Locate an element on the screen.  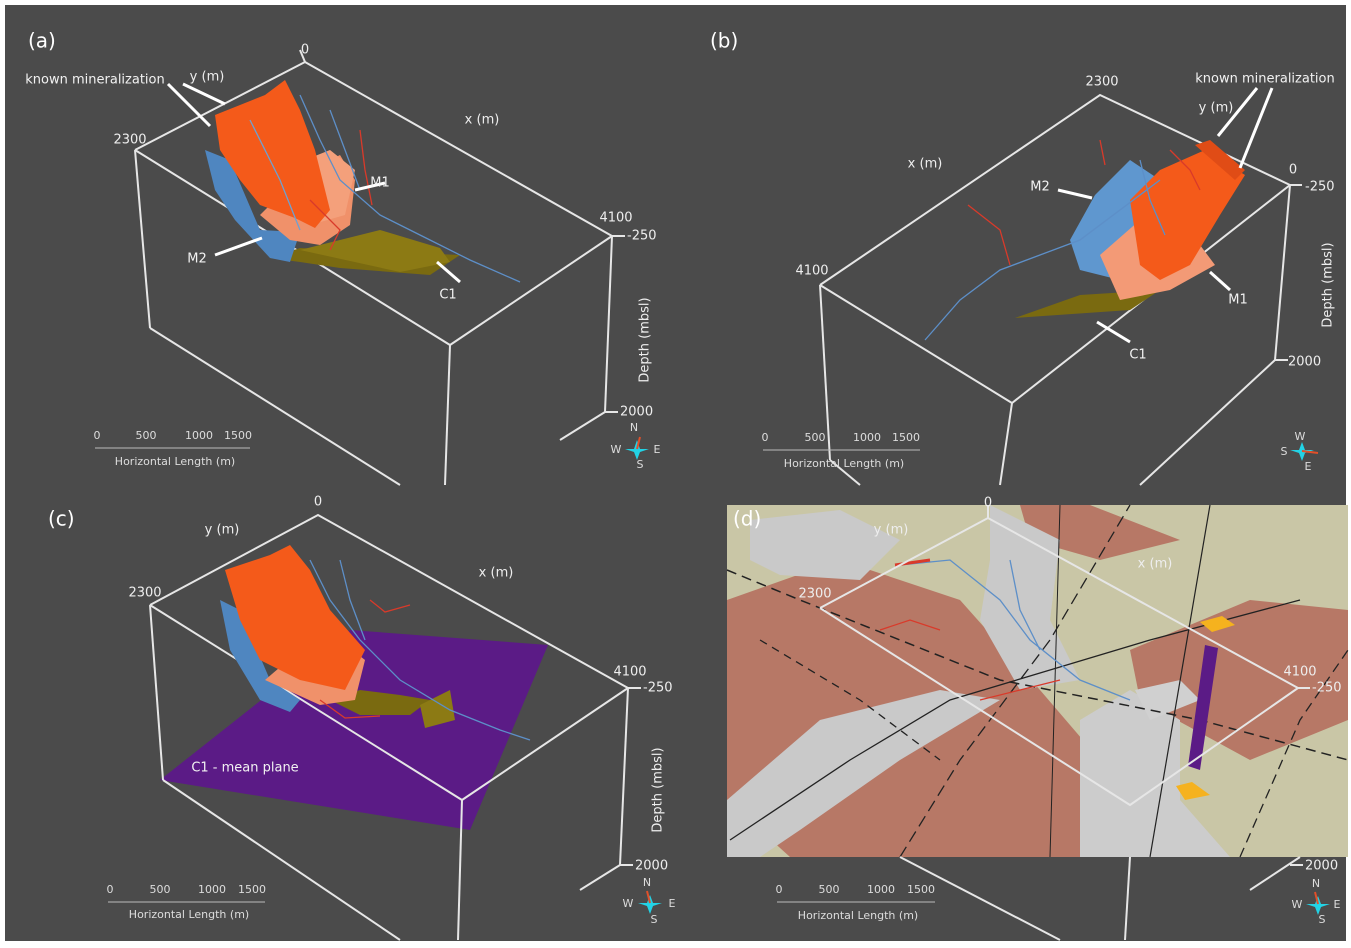
annotation: C1 - mean plane is located at coordinates (244, 768).